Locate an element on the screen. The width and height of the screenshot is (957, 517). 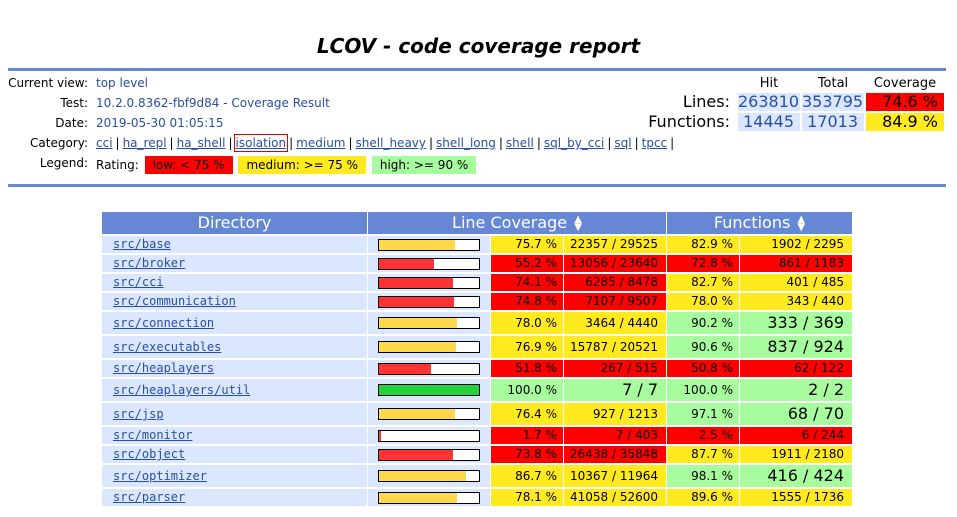
directory-cell: src/connection is located at coordinates (234, 323).